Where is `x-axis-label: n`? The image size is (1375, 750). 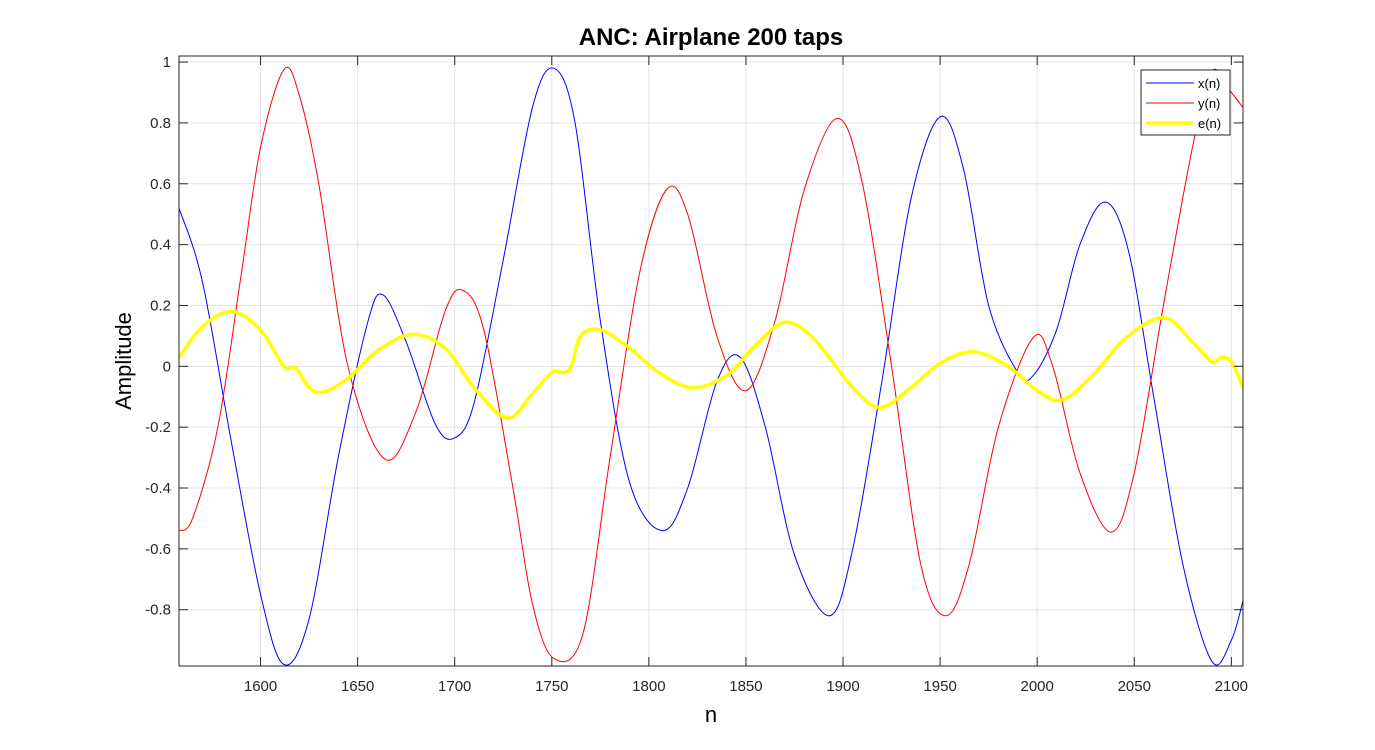 x-axis-label: n is located at coordinates (711, 714).